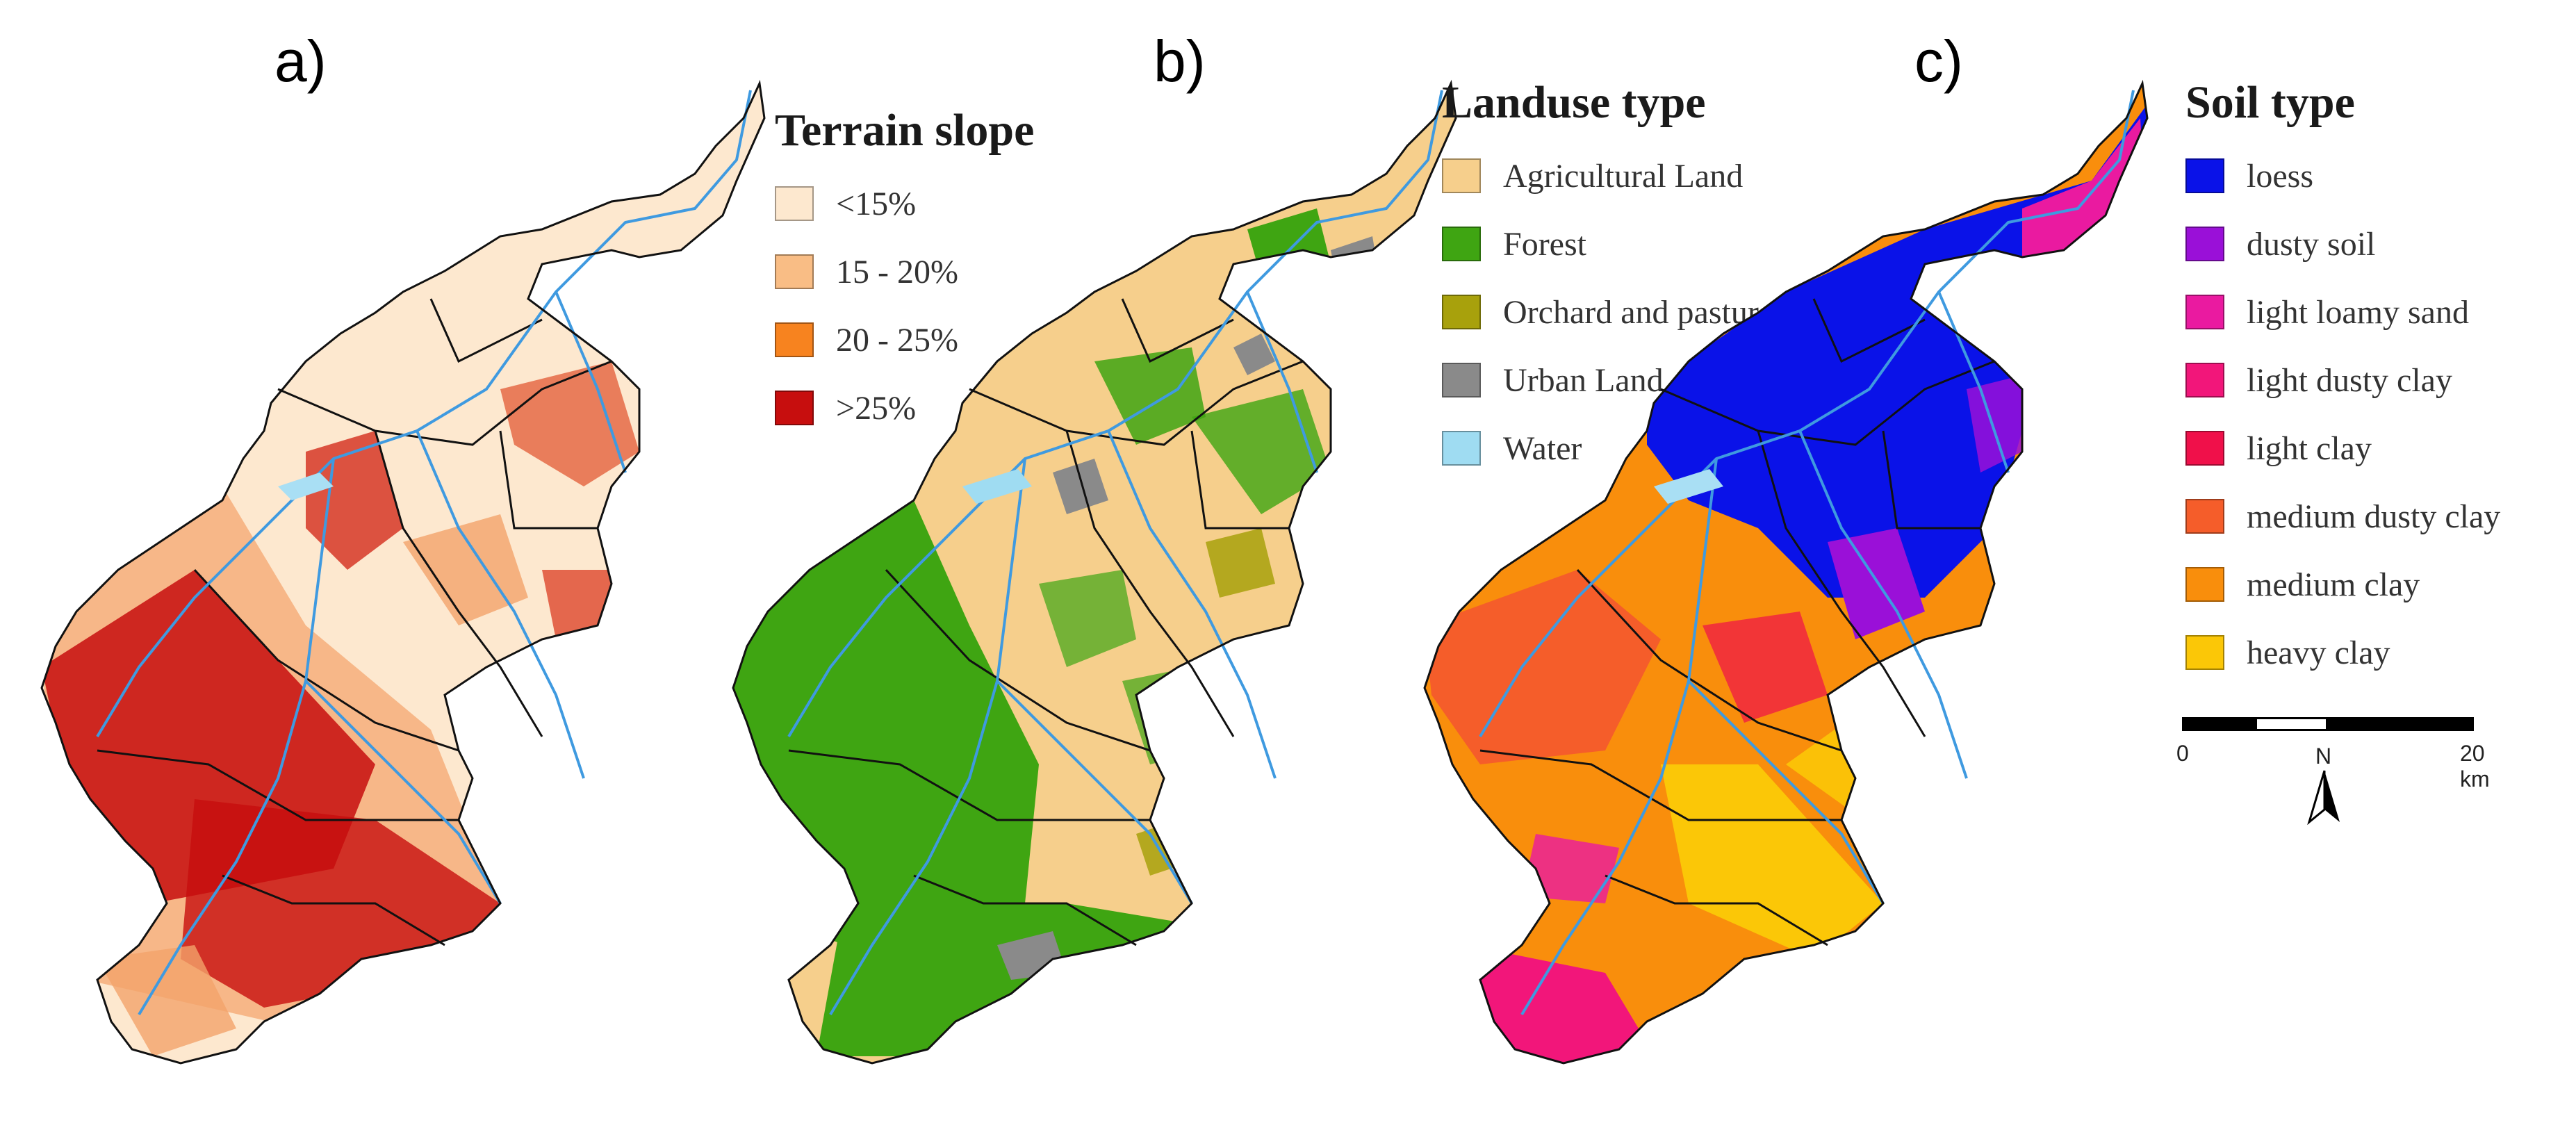  I want to click on legend-item: Forest, so click(1607, 244).